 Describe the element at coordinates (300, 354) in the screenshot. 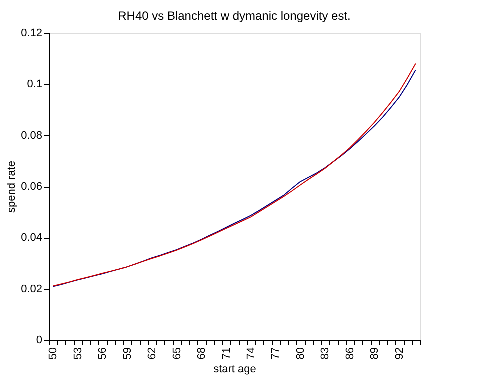

I see `x-tick-label: 80` at that location.